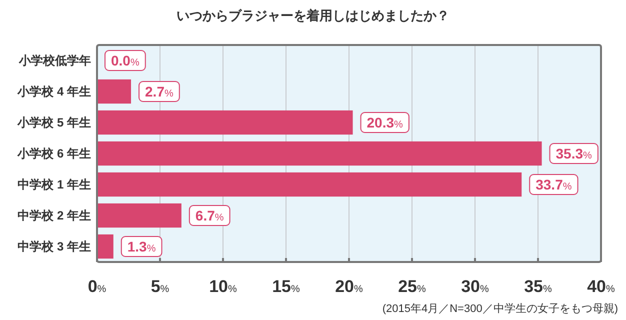  What do you see at coordinates (53, 123) in the screenshot?
I see `y-tick-label: 小学校 5 年生` at bounding box center [53, 123].